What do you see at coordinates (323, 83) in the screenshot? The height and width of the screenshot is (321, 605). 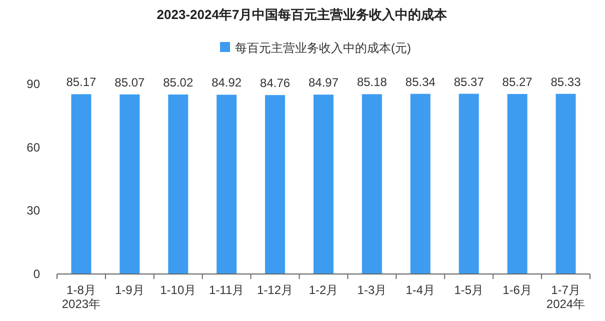 I see `data-label: 84.97` at bounding box center [323, 83].